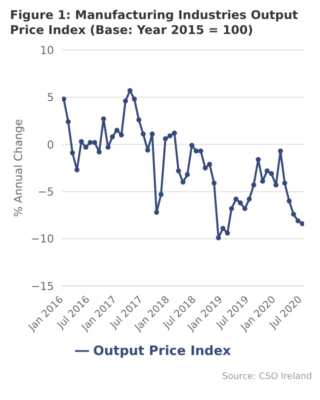 The width and height of the screenshot is (320, 400). Describe the element at coordinates (155, 23) in the screenshot. I see `chart-title: Figure 1: Manufacturing Industries Output Price Index (Base: Year 2015 = 100)` at that location.